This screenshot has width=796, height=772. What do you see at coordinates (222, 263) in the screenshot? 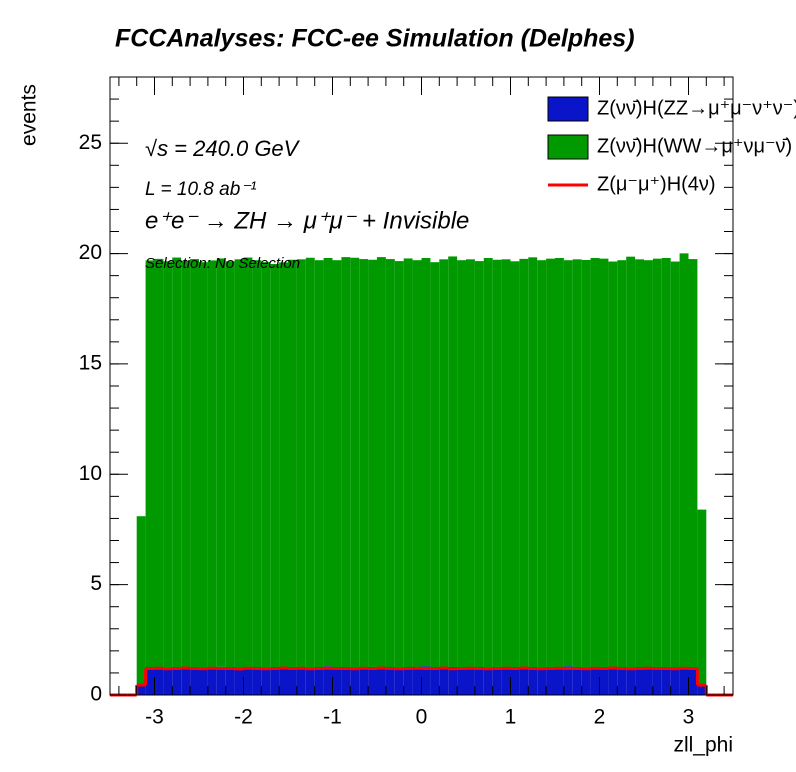
I see `annotation: Selection: No Selection` at bounding box center [222, 263].